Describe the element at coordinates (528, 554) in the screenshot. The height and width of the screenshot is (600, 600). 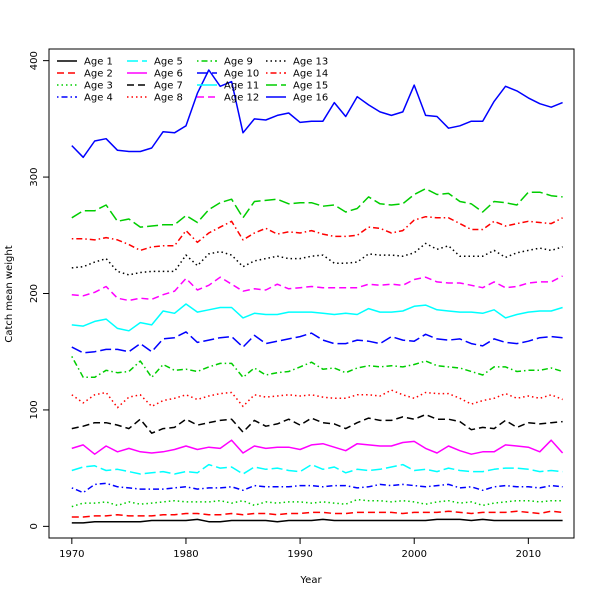
I see `x-tick-label: 2010` at that location.